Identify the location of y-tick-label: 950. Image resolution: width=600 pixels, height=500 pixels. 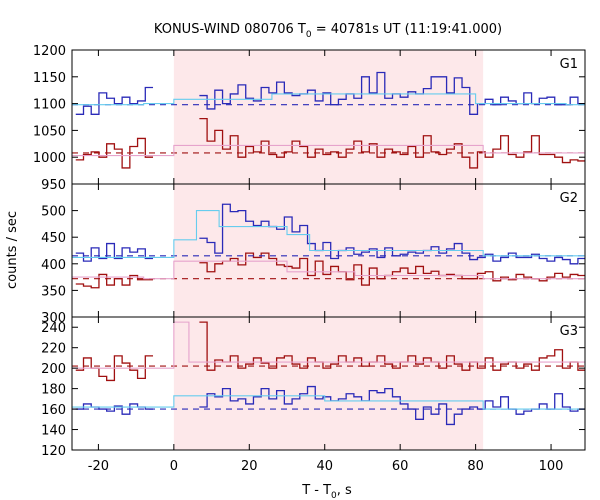
(53, 185).